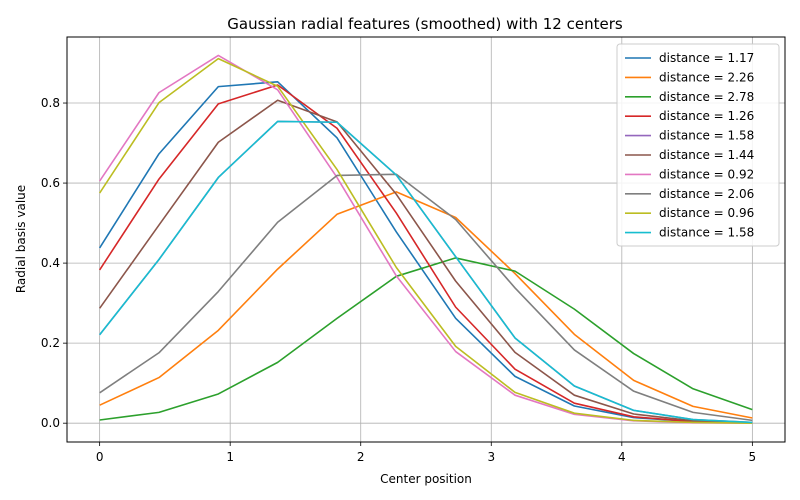 Image resolution: width=800 pixels, height=500 pixels. Describe the element at coordinates (706, 194) in the screenshot. I see `legend-entry-8: distance = 2.06` at that location.